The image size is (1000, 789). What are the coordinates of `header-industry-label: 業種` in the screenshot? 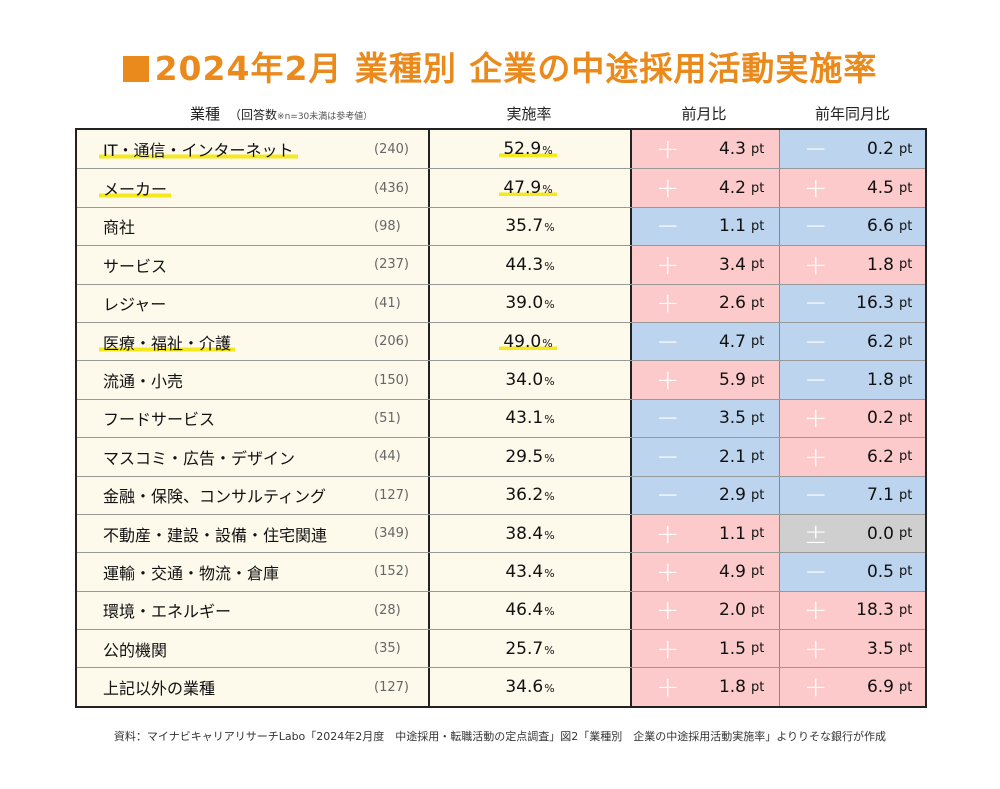 It's located at (205, 114).